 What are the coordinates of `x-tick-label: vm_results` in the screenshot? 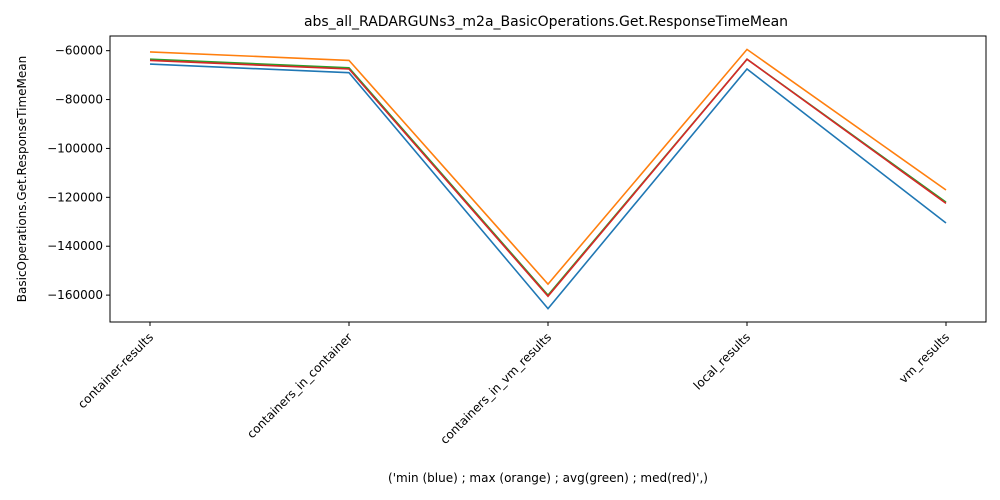 It's located at (924, 358).